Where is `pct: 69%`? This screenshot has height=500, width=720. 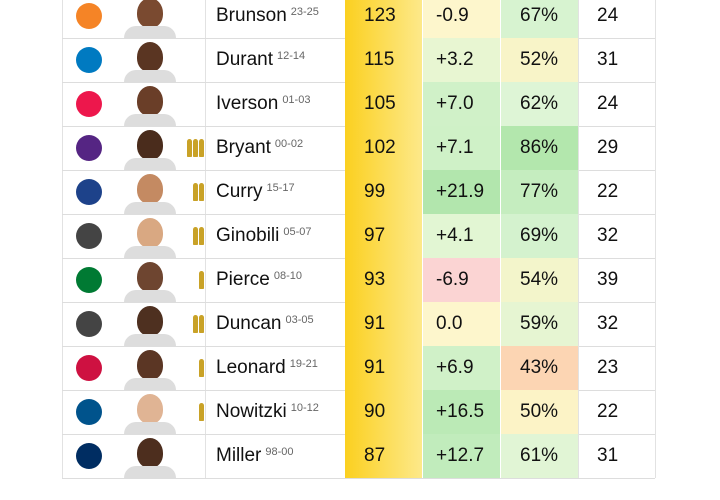 pct: 69% is located at coordinates (539, 236).